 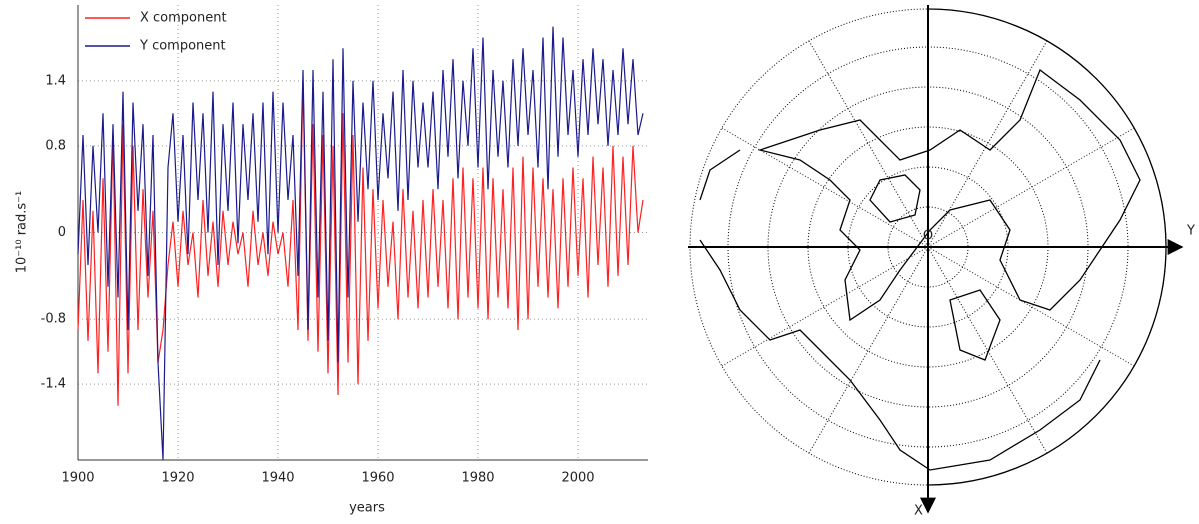 I want to click on x-tick-label: 2000, so click(x=577, y=478).